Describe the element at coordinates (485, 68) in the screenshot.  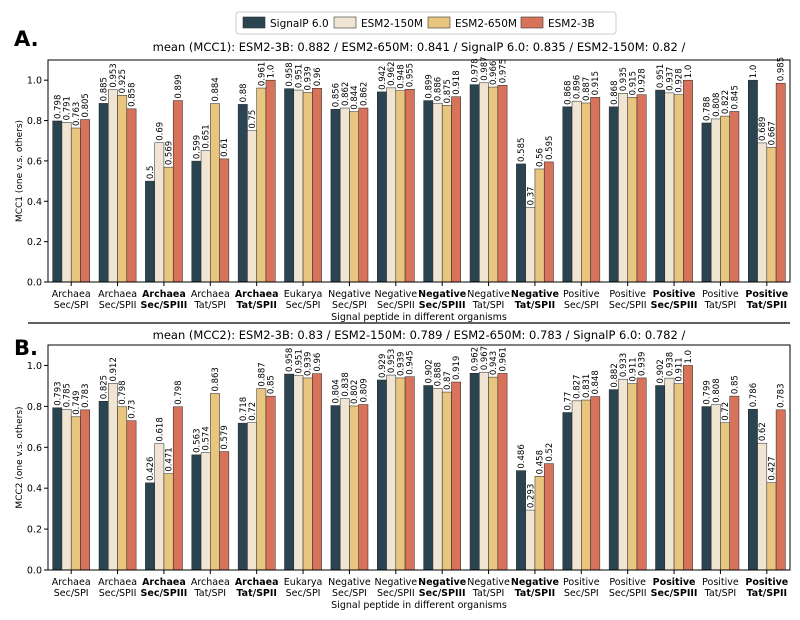
I see `data-label: 0.987` at that location.